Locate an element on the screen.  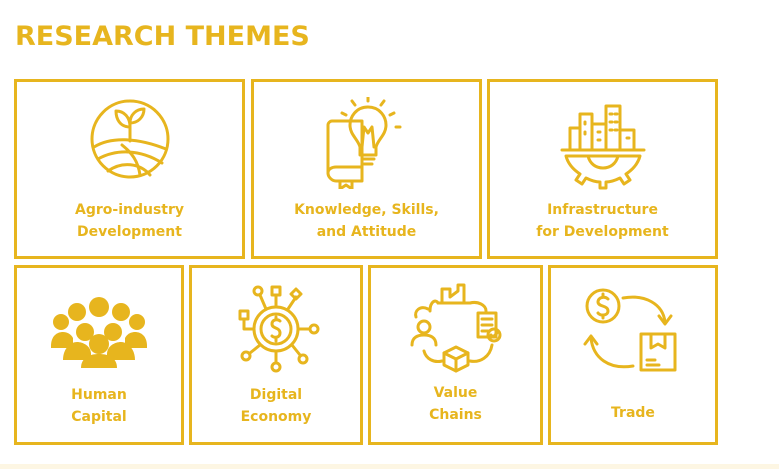
theme-label-line: for Development is located at coordinates (602, 232).